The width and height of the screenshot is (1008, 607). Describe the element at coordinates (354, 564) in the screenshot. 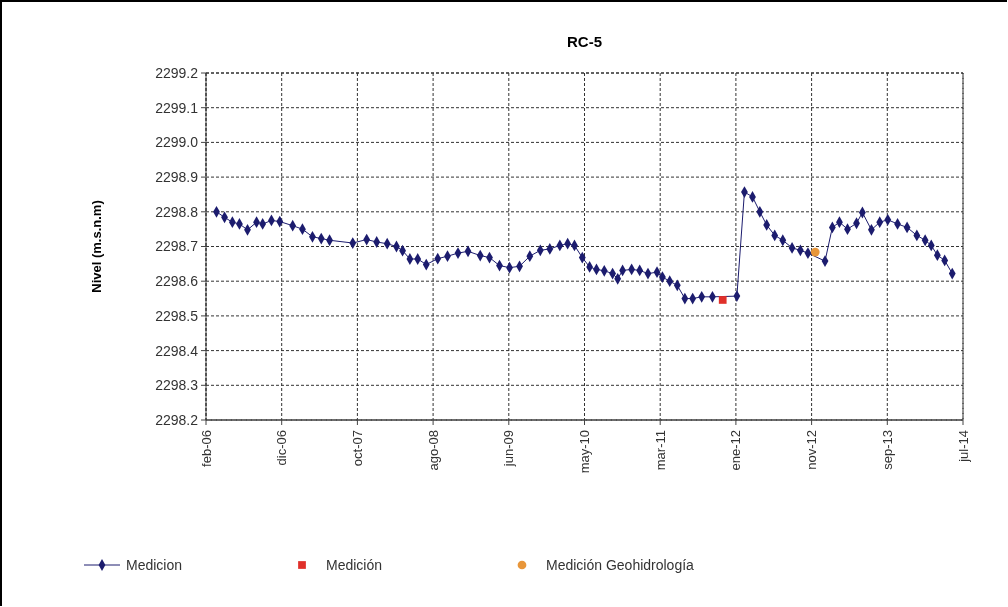

I see `legend-label: Medición` at that location.